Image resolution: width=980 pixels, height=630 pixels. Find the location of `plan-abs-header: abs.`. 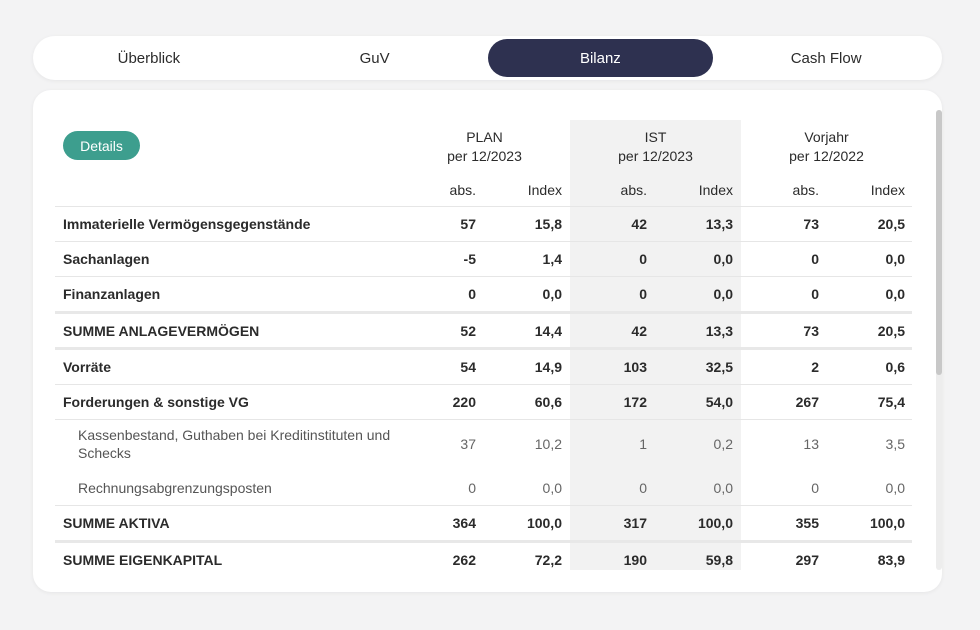

plan-abs-header: abs. is located at coordinates (462, 190).